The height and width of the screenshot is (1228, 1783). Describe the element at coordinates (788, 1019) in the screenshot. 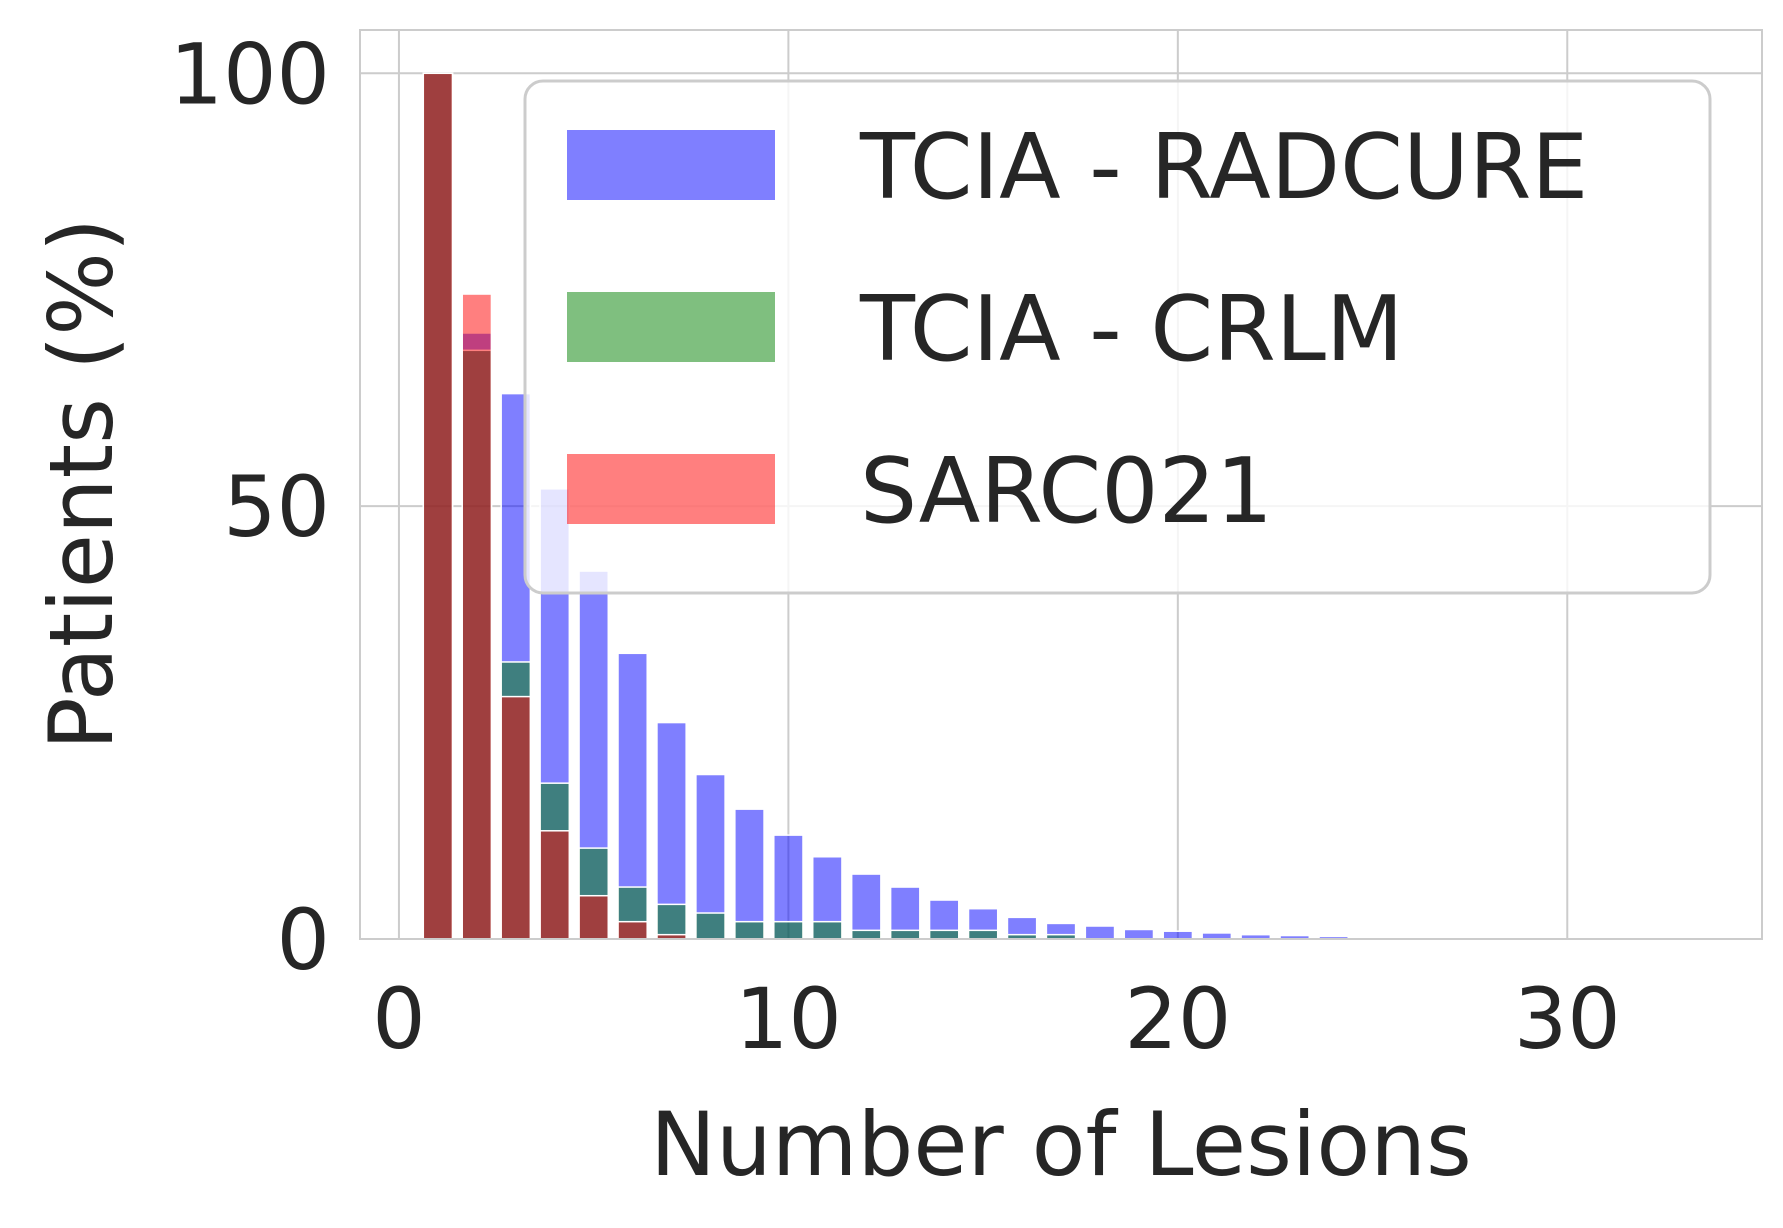

I see `x-tick-label: 10` at that location.